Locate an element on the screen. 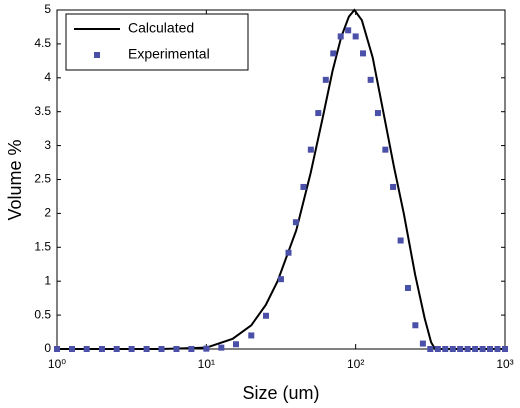  y-tick-label: 2.5 is located at coordinates (42, 179).